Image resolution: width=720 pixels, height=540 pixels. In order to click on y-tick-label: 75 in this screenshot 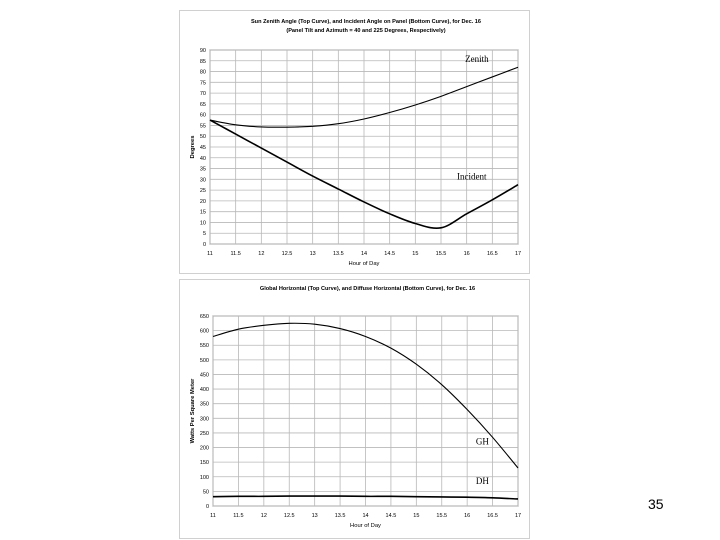, I will do `click(203, 83)`.